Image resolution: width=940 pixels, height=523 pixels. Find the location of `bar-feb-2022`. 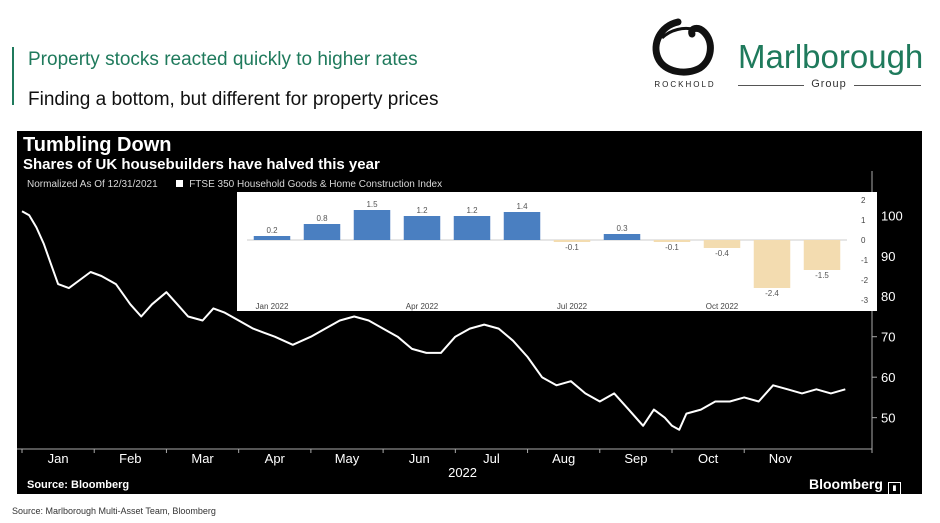

bar-feb-2022 is located at coordinates (322, 232).